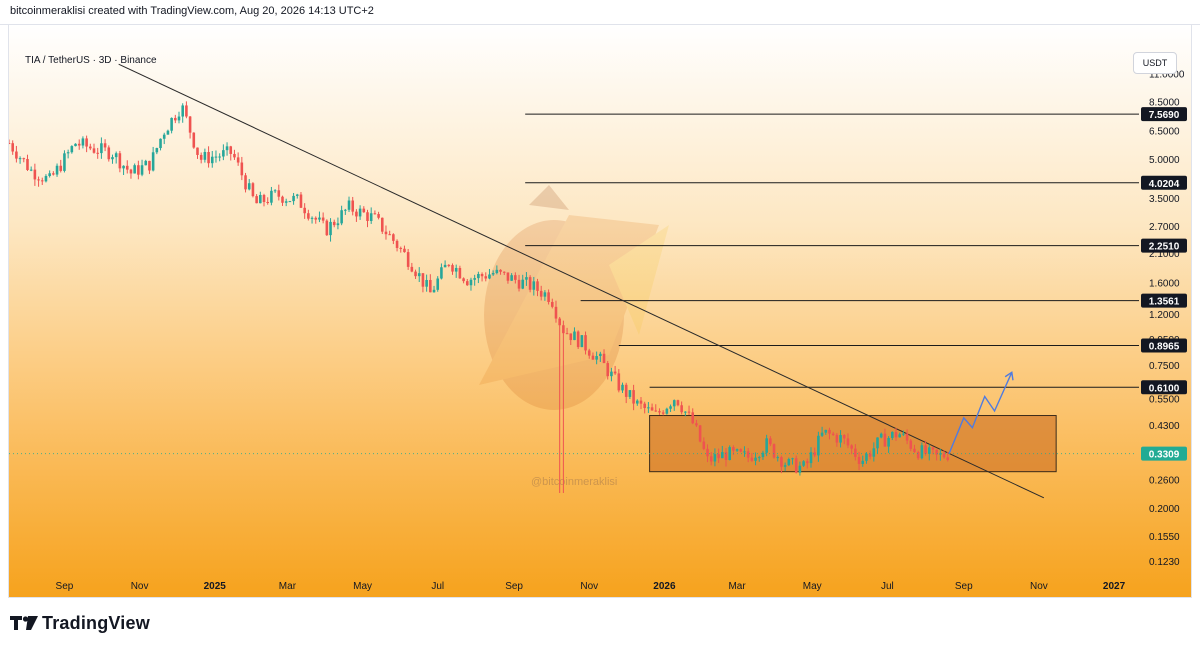  Describe the element at coordinates (1164, 426) in the screenshot. I see `y-tick-label: 0.4300` at that location.